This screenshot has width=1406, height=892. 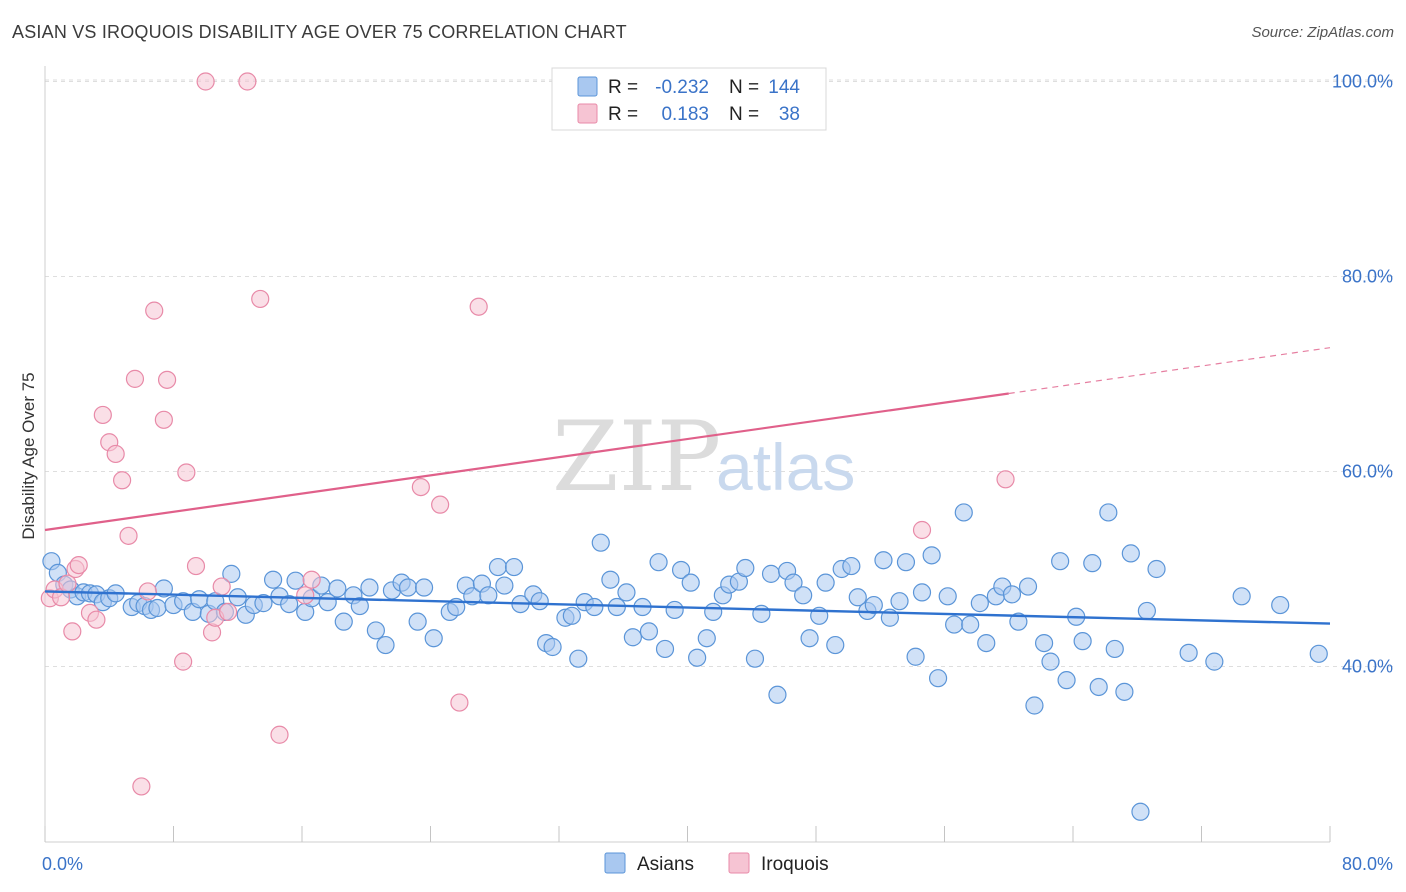 What do you see at coordinates (1367, 667) in the screenshot?
I see `y-tick-label: 40.0%` at bounding box center [1367, 667].